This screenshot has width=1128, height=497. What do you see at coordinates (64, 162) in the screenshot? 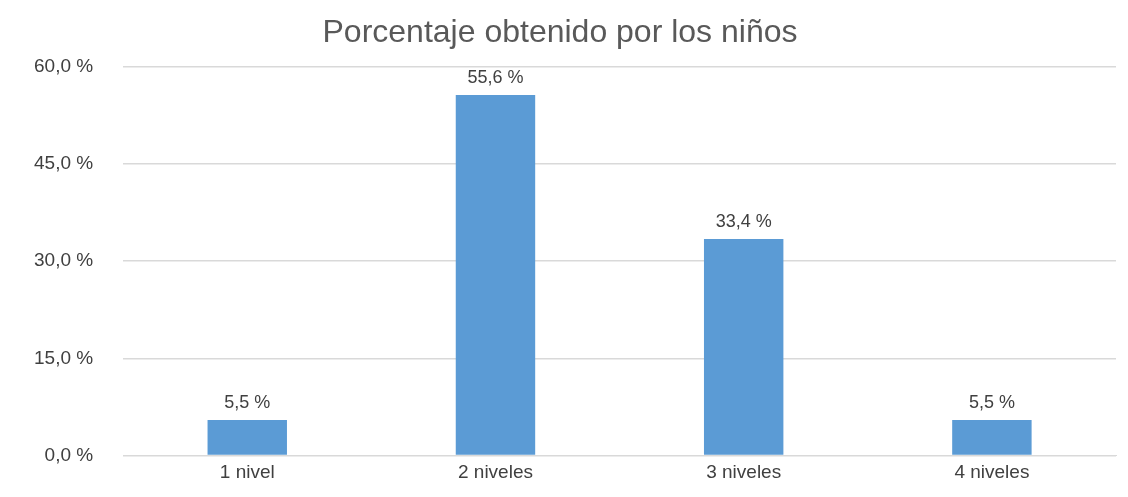
I see `y-tick-label: 45,0 %` at bounding box center [64, 162].